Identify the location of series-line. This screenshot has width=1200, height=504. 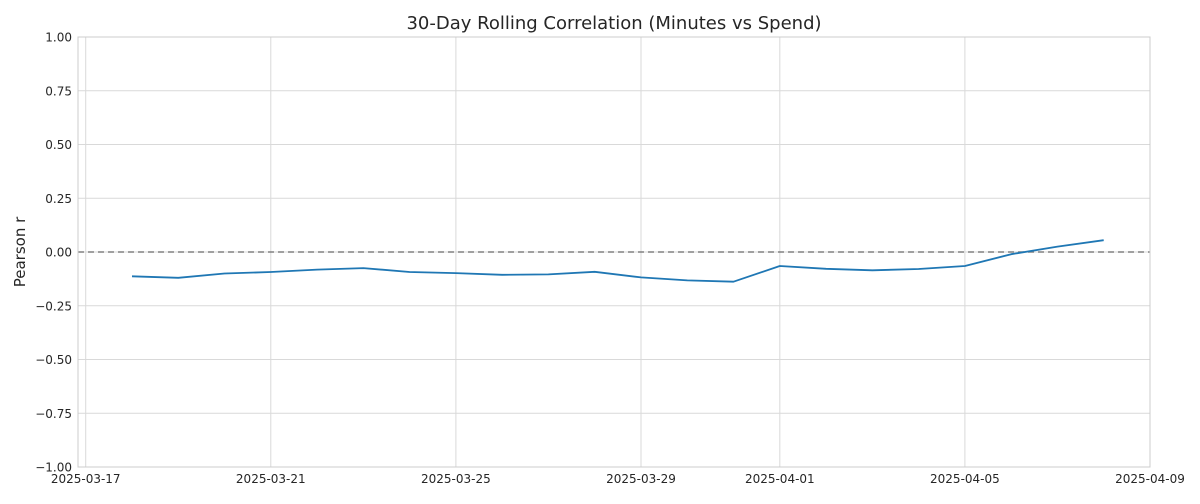
(618, 261).